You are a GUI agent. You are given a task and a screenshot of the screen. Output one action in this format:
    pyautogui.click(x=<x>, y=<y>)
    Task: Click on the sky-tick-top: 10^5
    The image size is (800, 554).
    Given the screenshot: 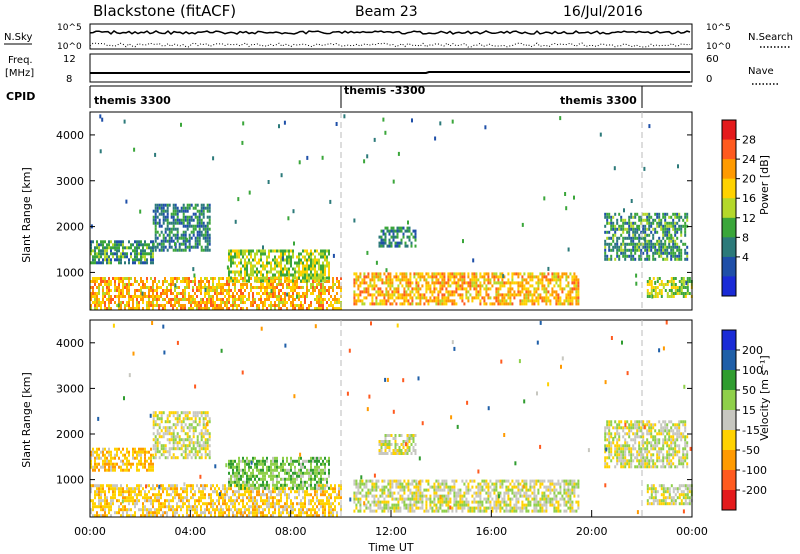 What is the action you would take?
    pyautogui.click(x=69, y=28)
    